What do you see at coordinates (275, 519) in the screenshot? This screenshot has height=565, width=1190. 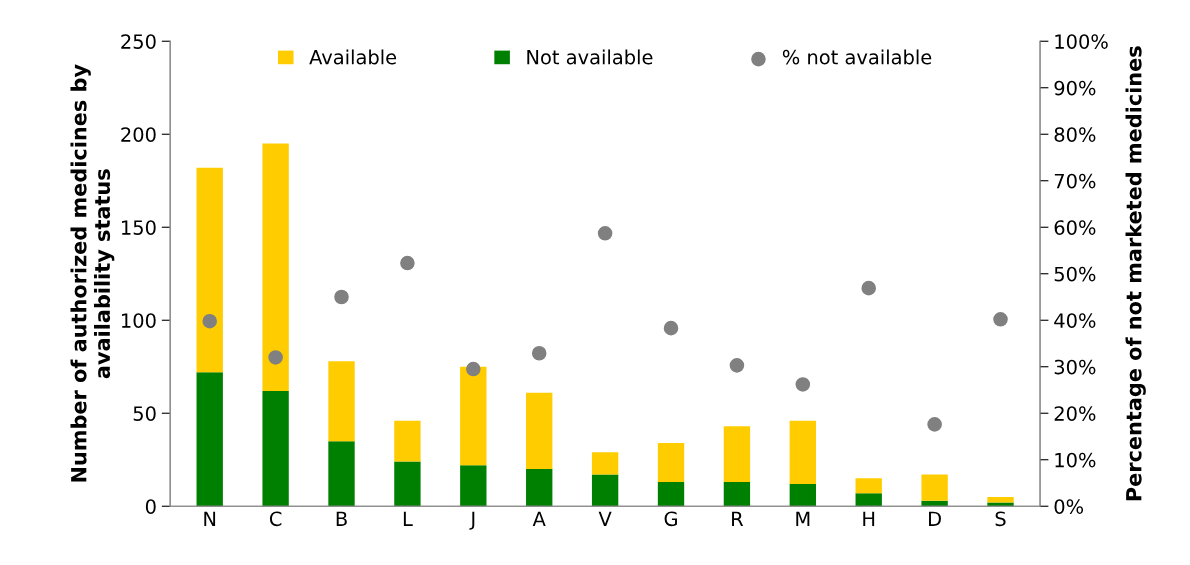 I see `x-tick-label: C` at bounding box center [275, 519].